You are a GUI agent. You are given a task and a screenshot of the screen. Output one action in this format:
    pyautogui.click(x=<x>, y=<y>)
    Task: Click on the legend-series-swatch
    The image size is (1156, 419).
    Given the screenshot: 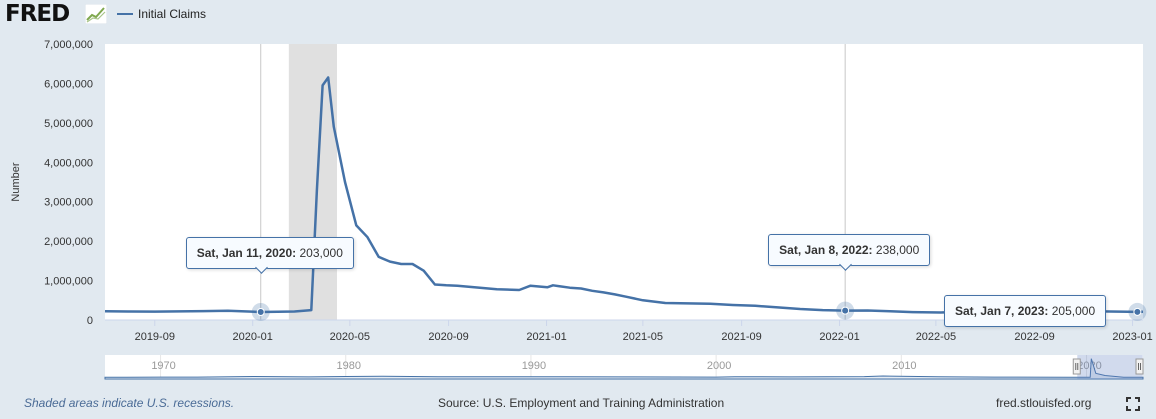 What is the action you would take?
    pyautogui.click(x=125, y=14)
    